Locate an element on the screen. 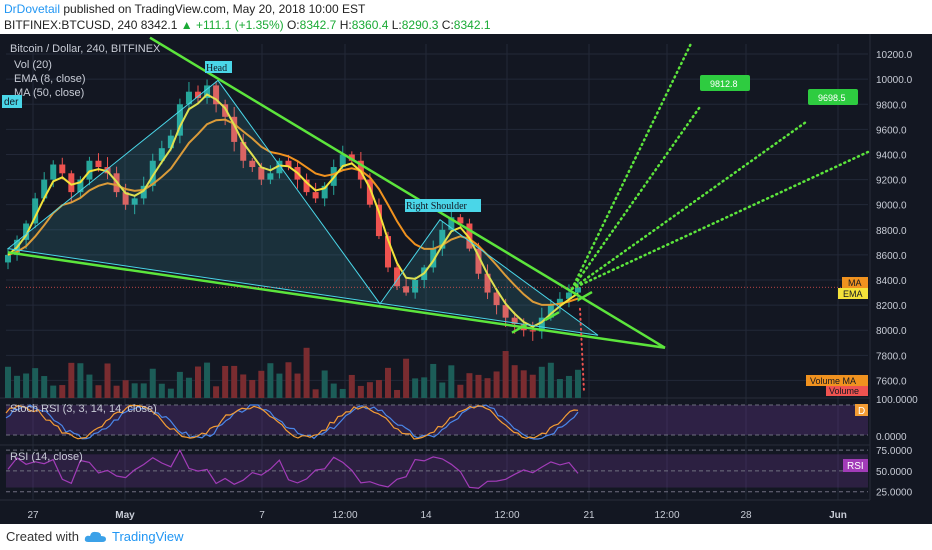 The image size is (932, 550). footer-brand: TradingView is located at coordinates (148, 536).